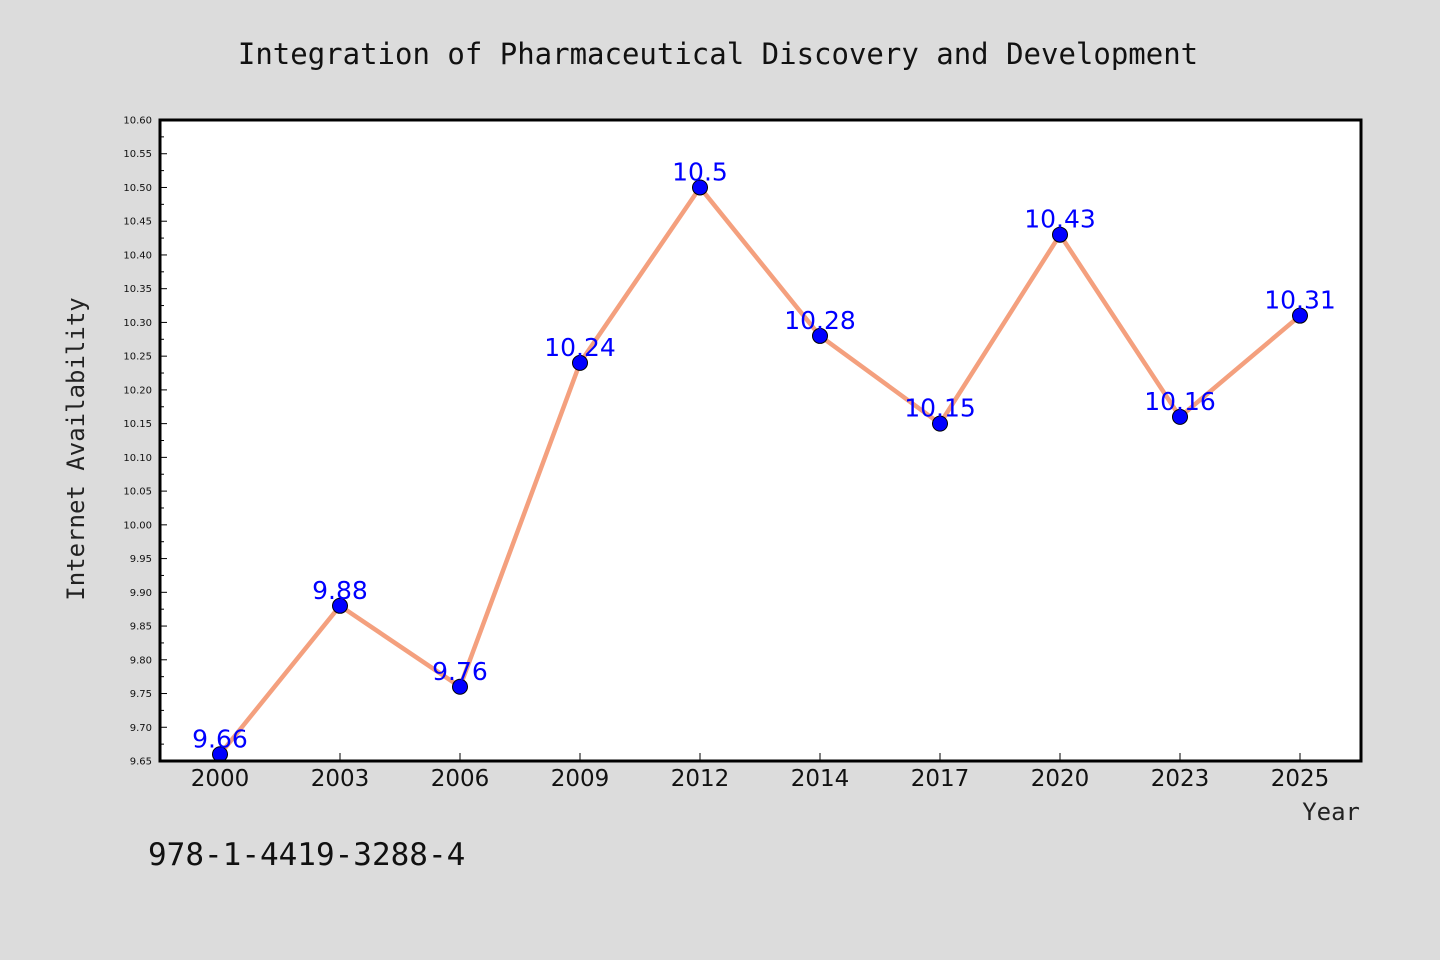 The height and width of the screenshot is (960, 1440). What do you see at coordinates (1300, 300) in the screenshot?
I see `data-label: 10.31` at bounding box center [1300, 300].